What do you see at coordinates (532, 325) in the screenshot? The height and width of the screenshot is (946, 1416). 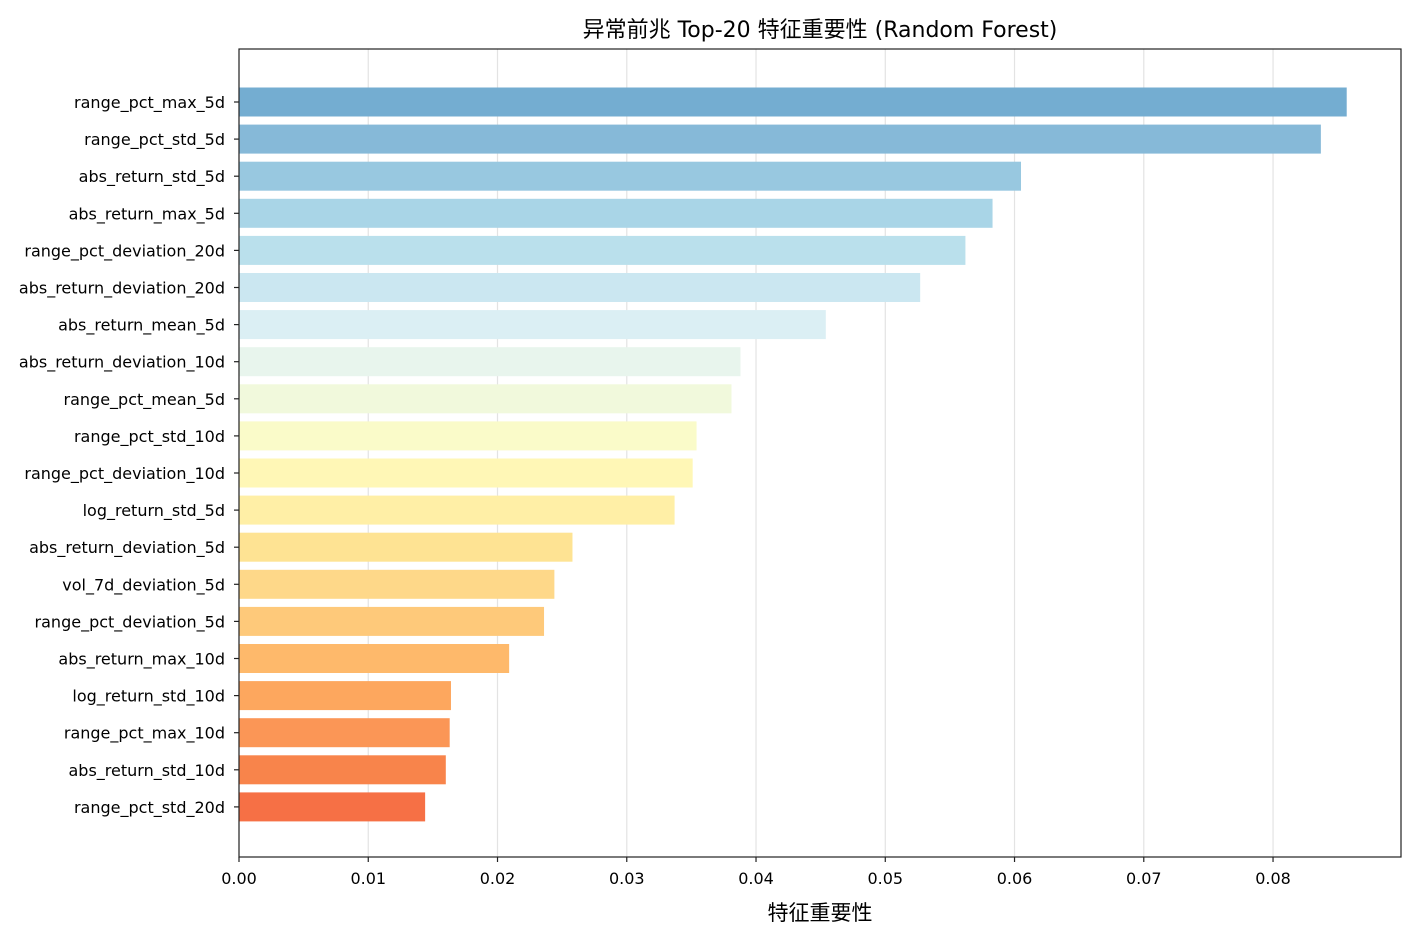 I see `bar-abs_return_mean_5d` at bounding box center [532, 325].